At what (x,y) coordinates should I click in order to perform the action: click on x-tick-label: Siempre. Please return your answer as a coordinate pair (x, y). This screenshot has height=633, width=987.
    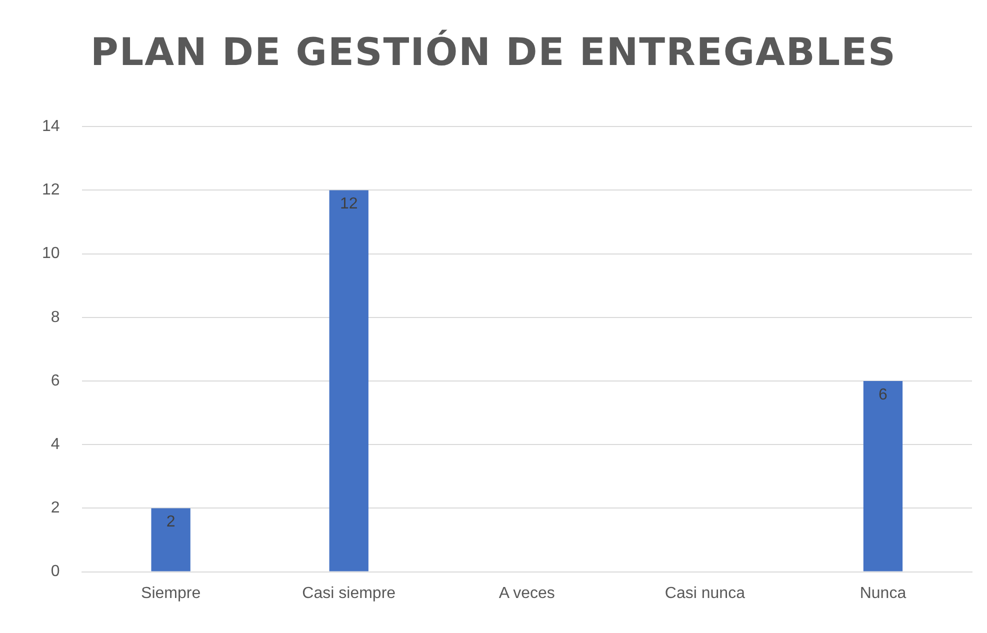
    Looking at the image, I should click on (171, 593).